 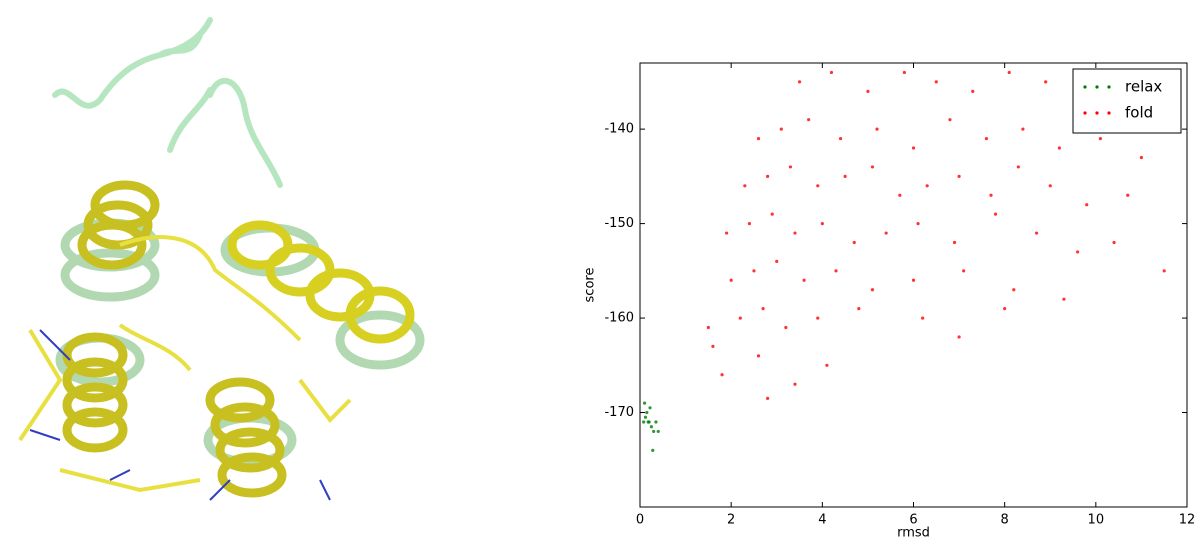 I want to click on x-tick-label: 8, so click(x=1005, y=520).